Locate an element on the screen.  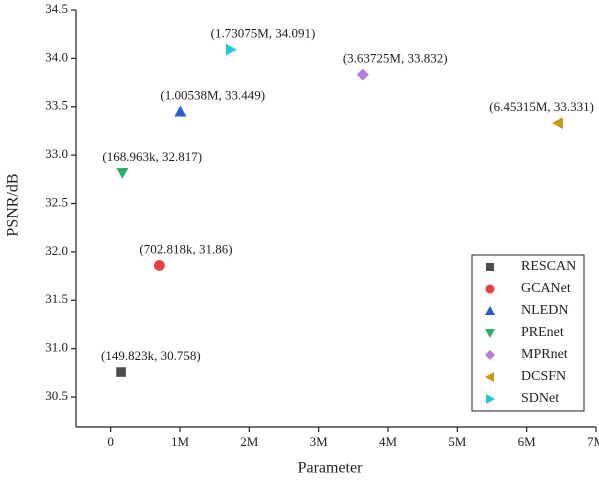
legend-label: RESCAN is located at coordinates (548, 266).